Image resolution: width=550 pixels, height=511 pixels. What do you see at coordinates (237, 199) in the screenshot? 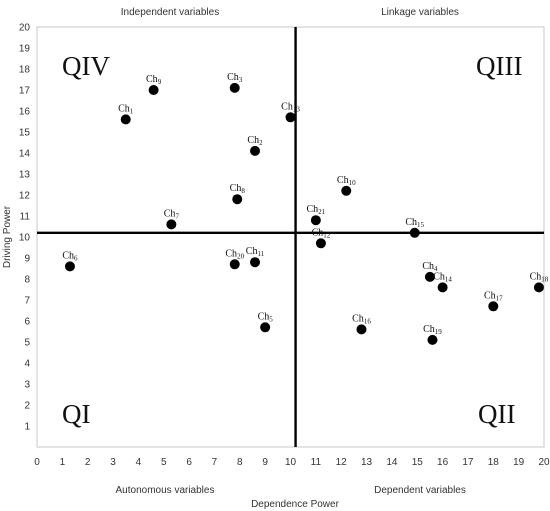
I see `data-point-ch8` at bounding box center [237, 199].